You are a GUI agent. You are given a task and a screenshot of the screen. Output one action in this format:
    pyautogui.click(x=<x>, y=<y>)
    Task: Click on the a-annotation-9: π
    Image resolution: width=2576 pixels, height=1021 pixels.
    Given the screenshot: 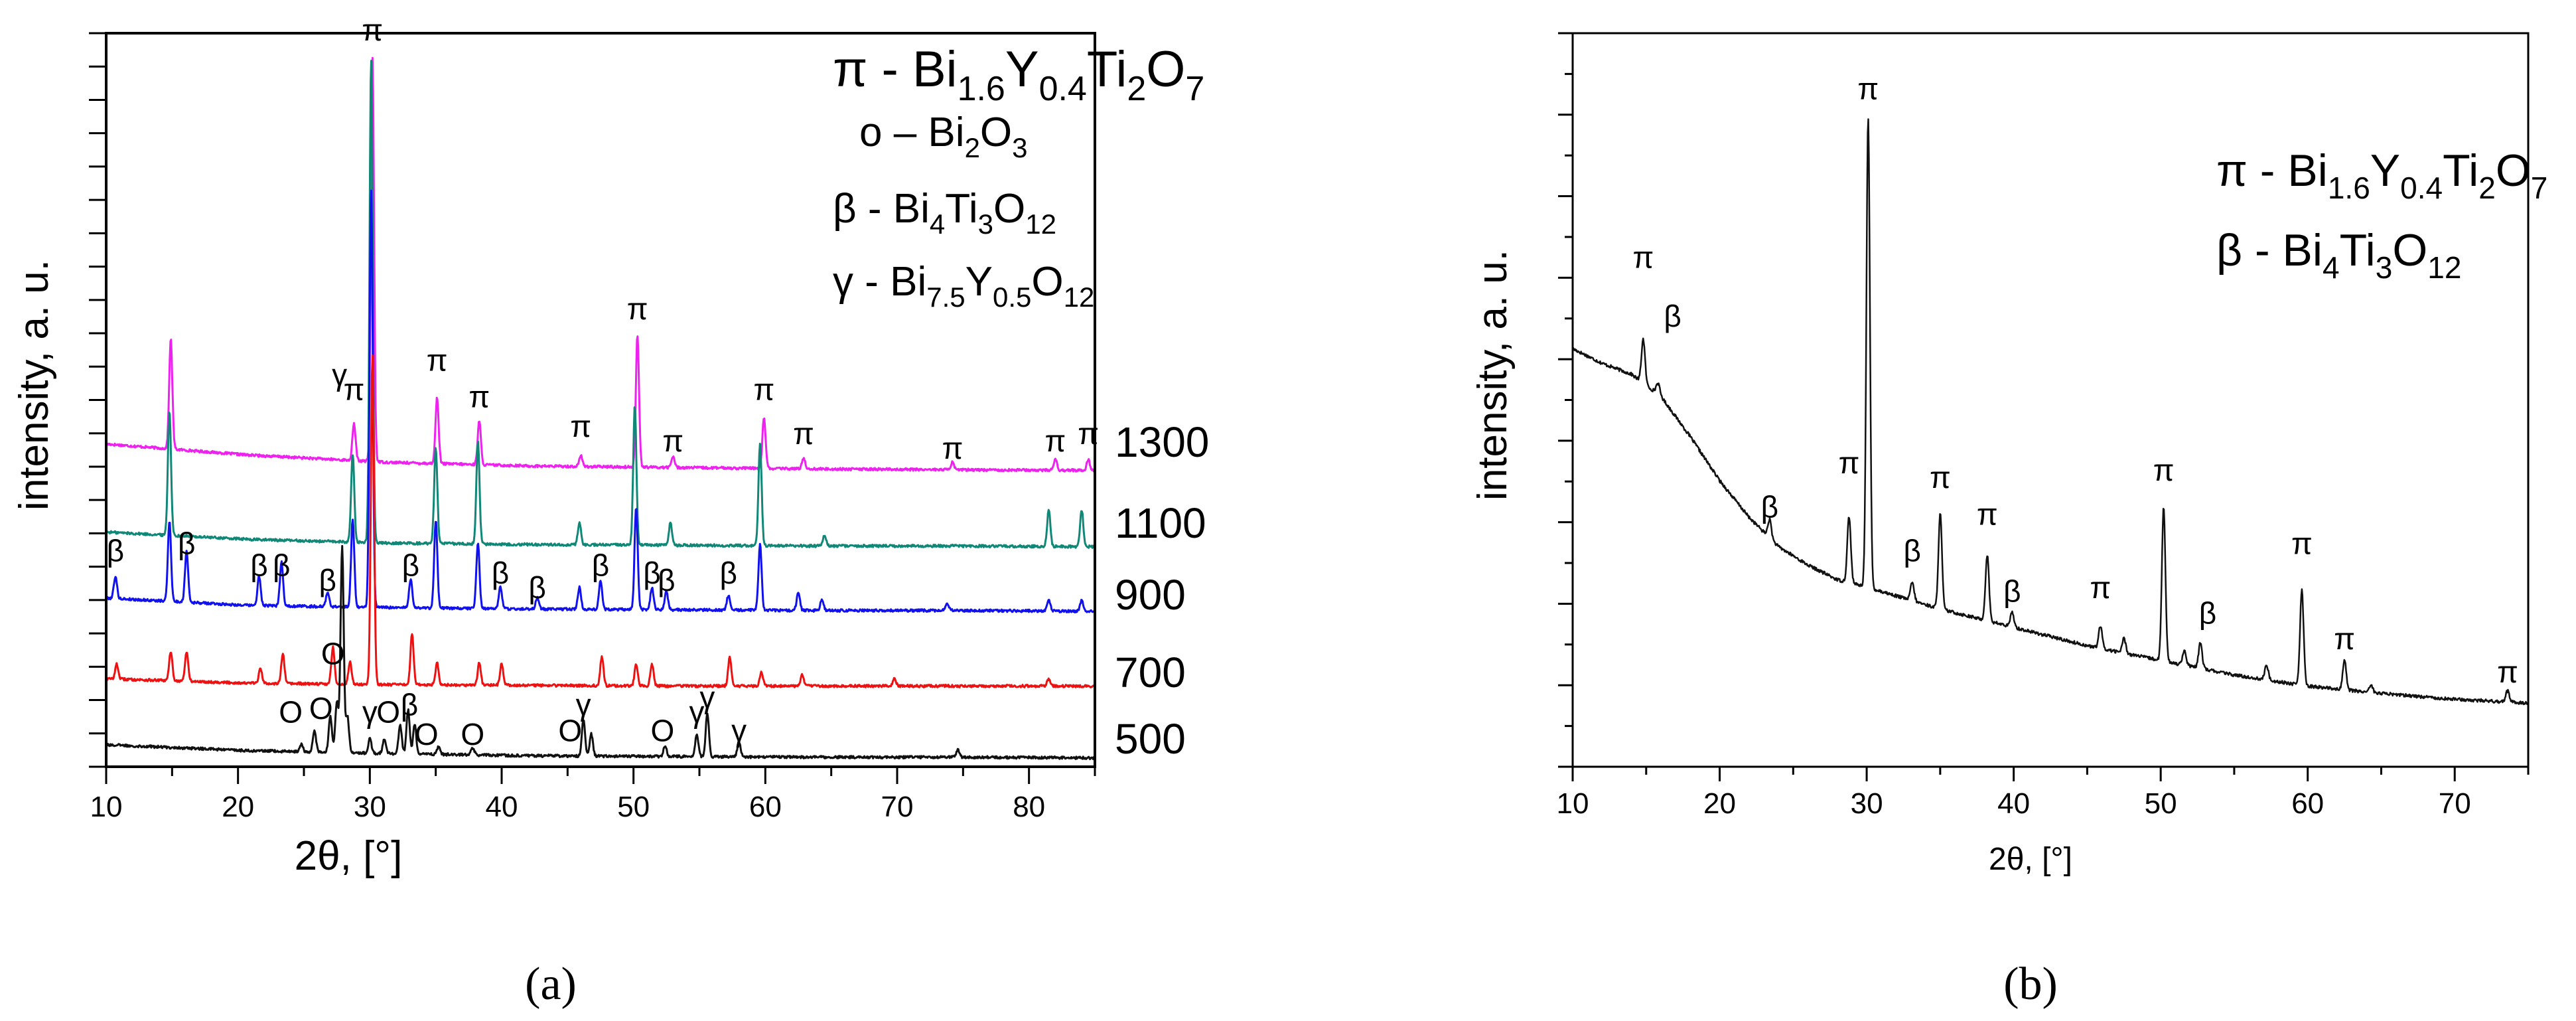 What is the action you would take?
    pyautogui.click(x=953, y=448)
    